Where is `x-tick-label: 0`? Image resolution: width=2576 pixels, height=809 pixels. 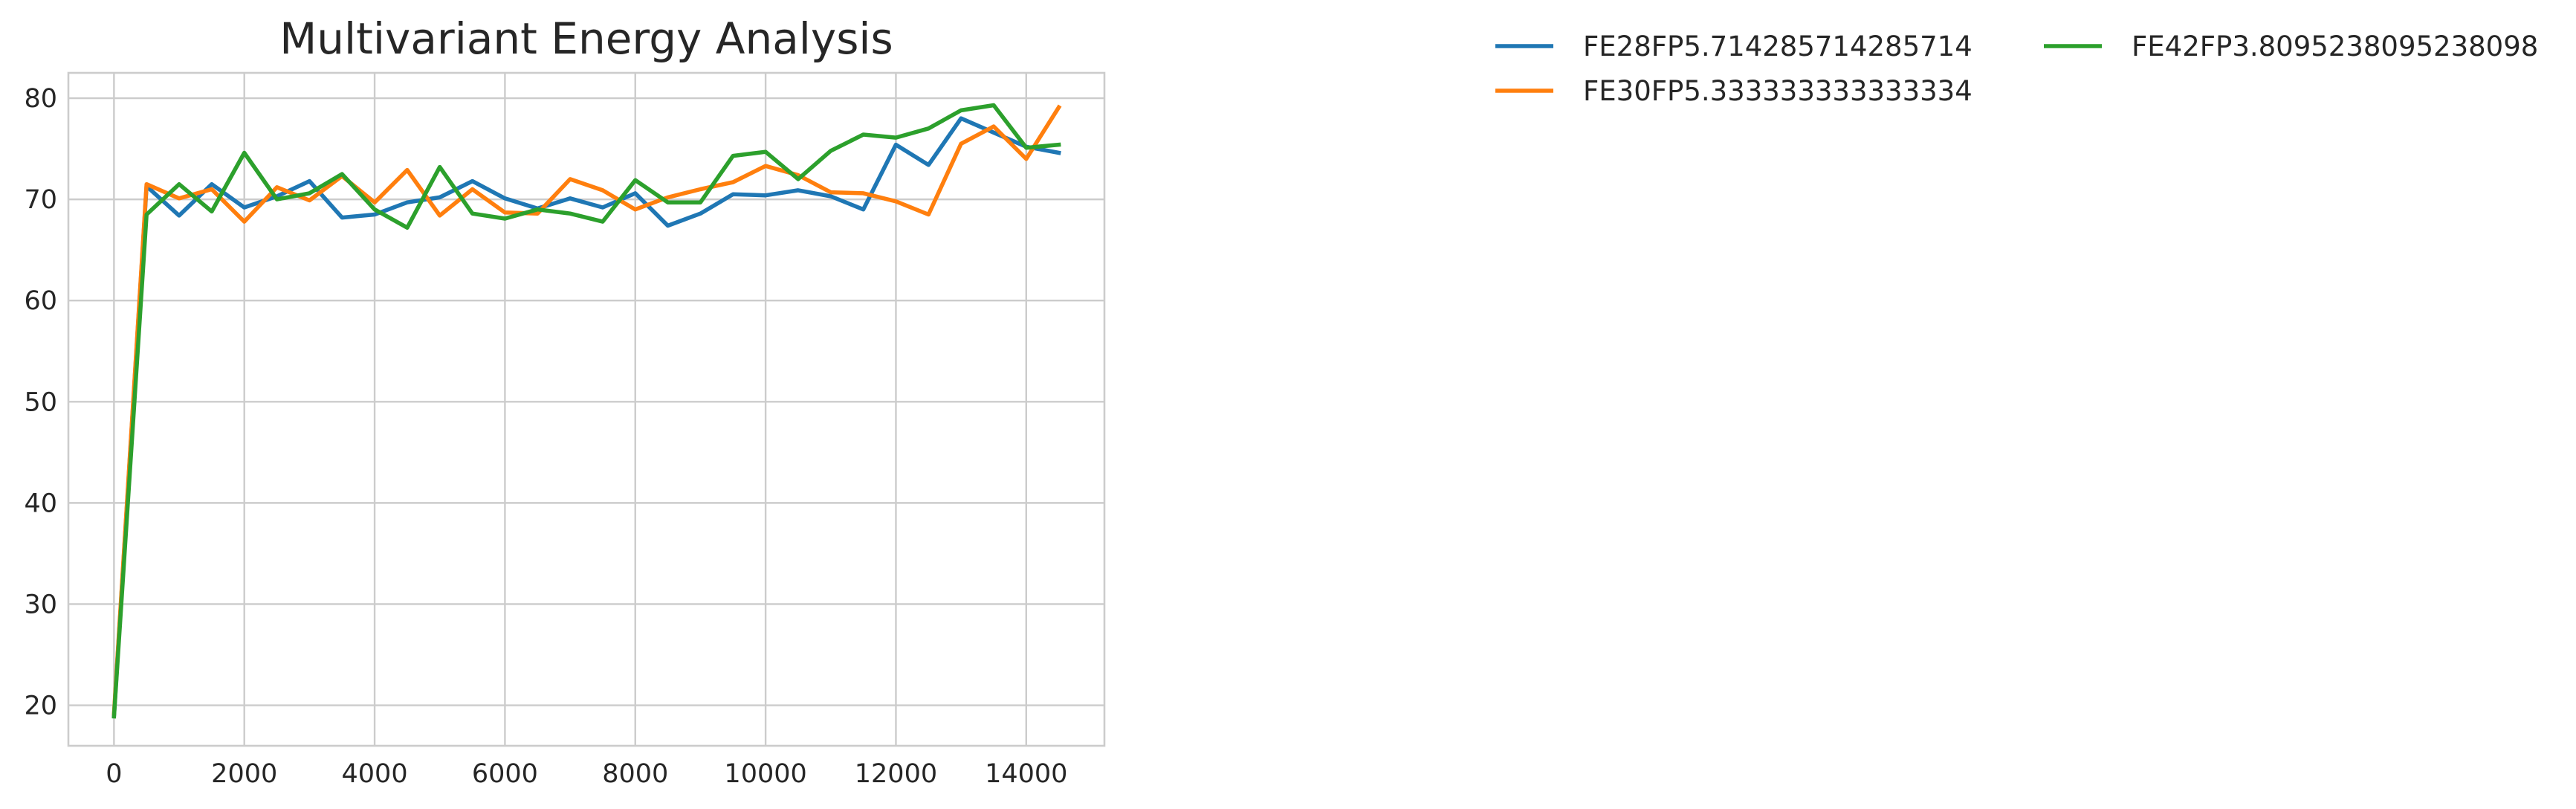
x-tick-label: 0 is located at coordinates (114, 774).